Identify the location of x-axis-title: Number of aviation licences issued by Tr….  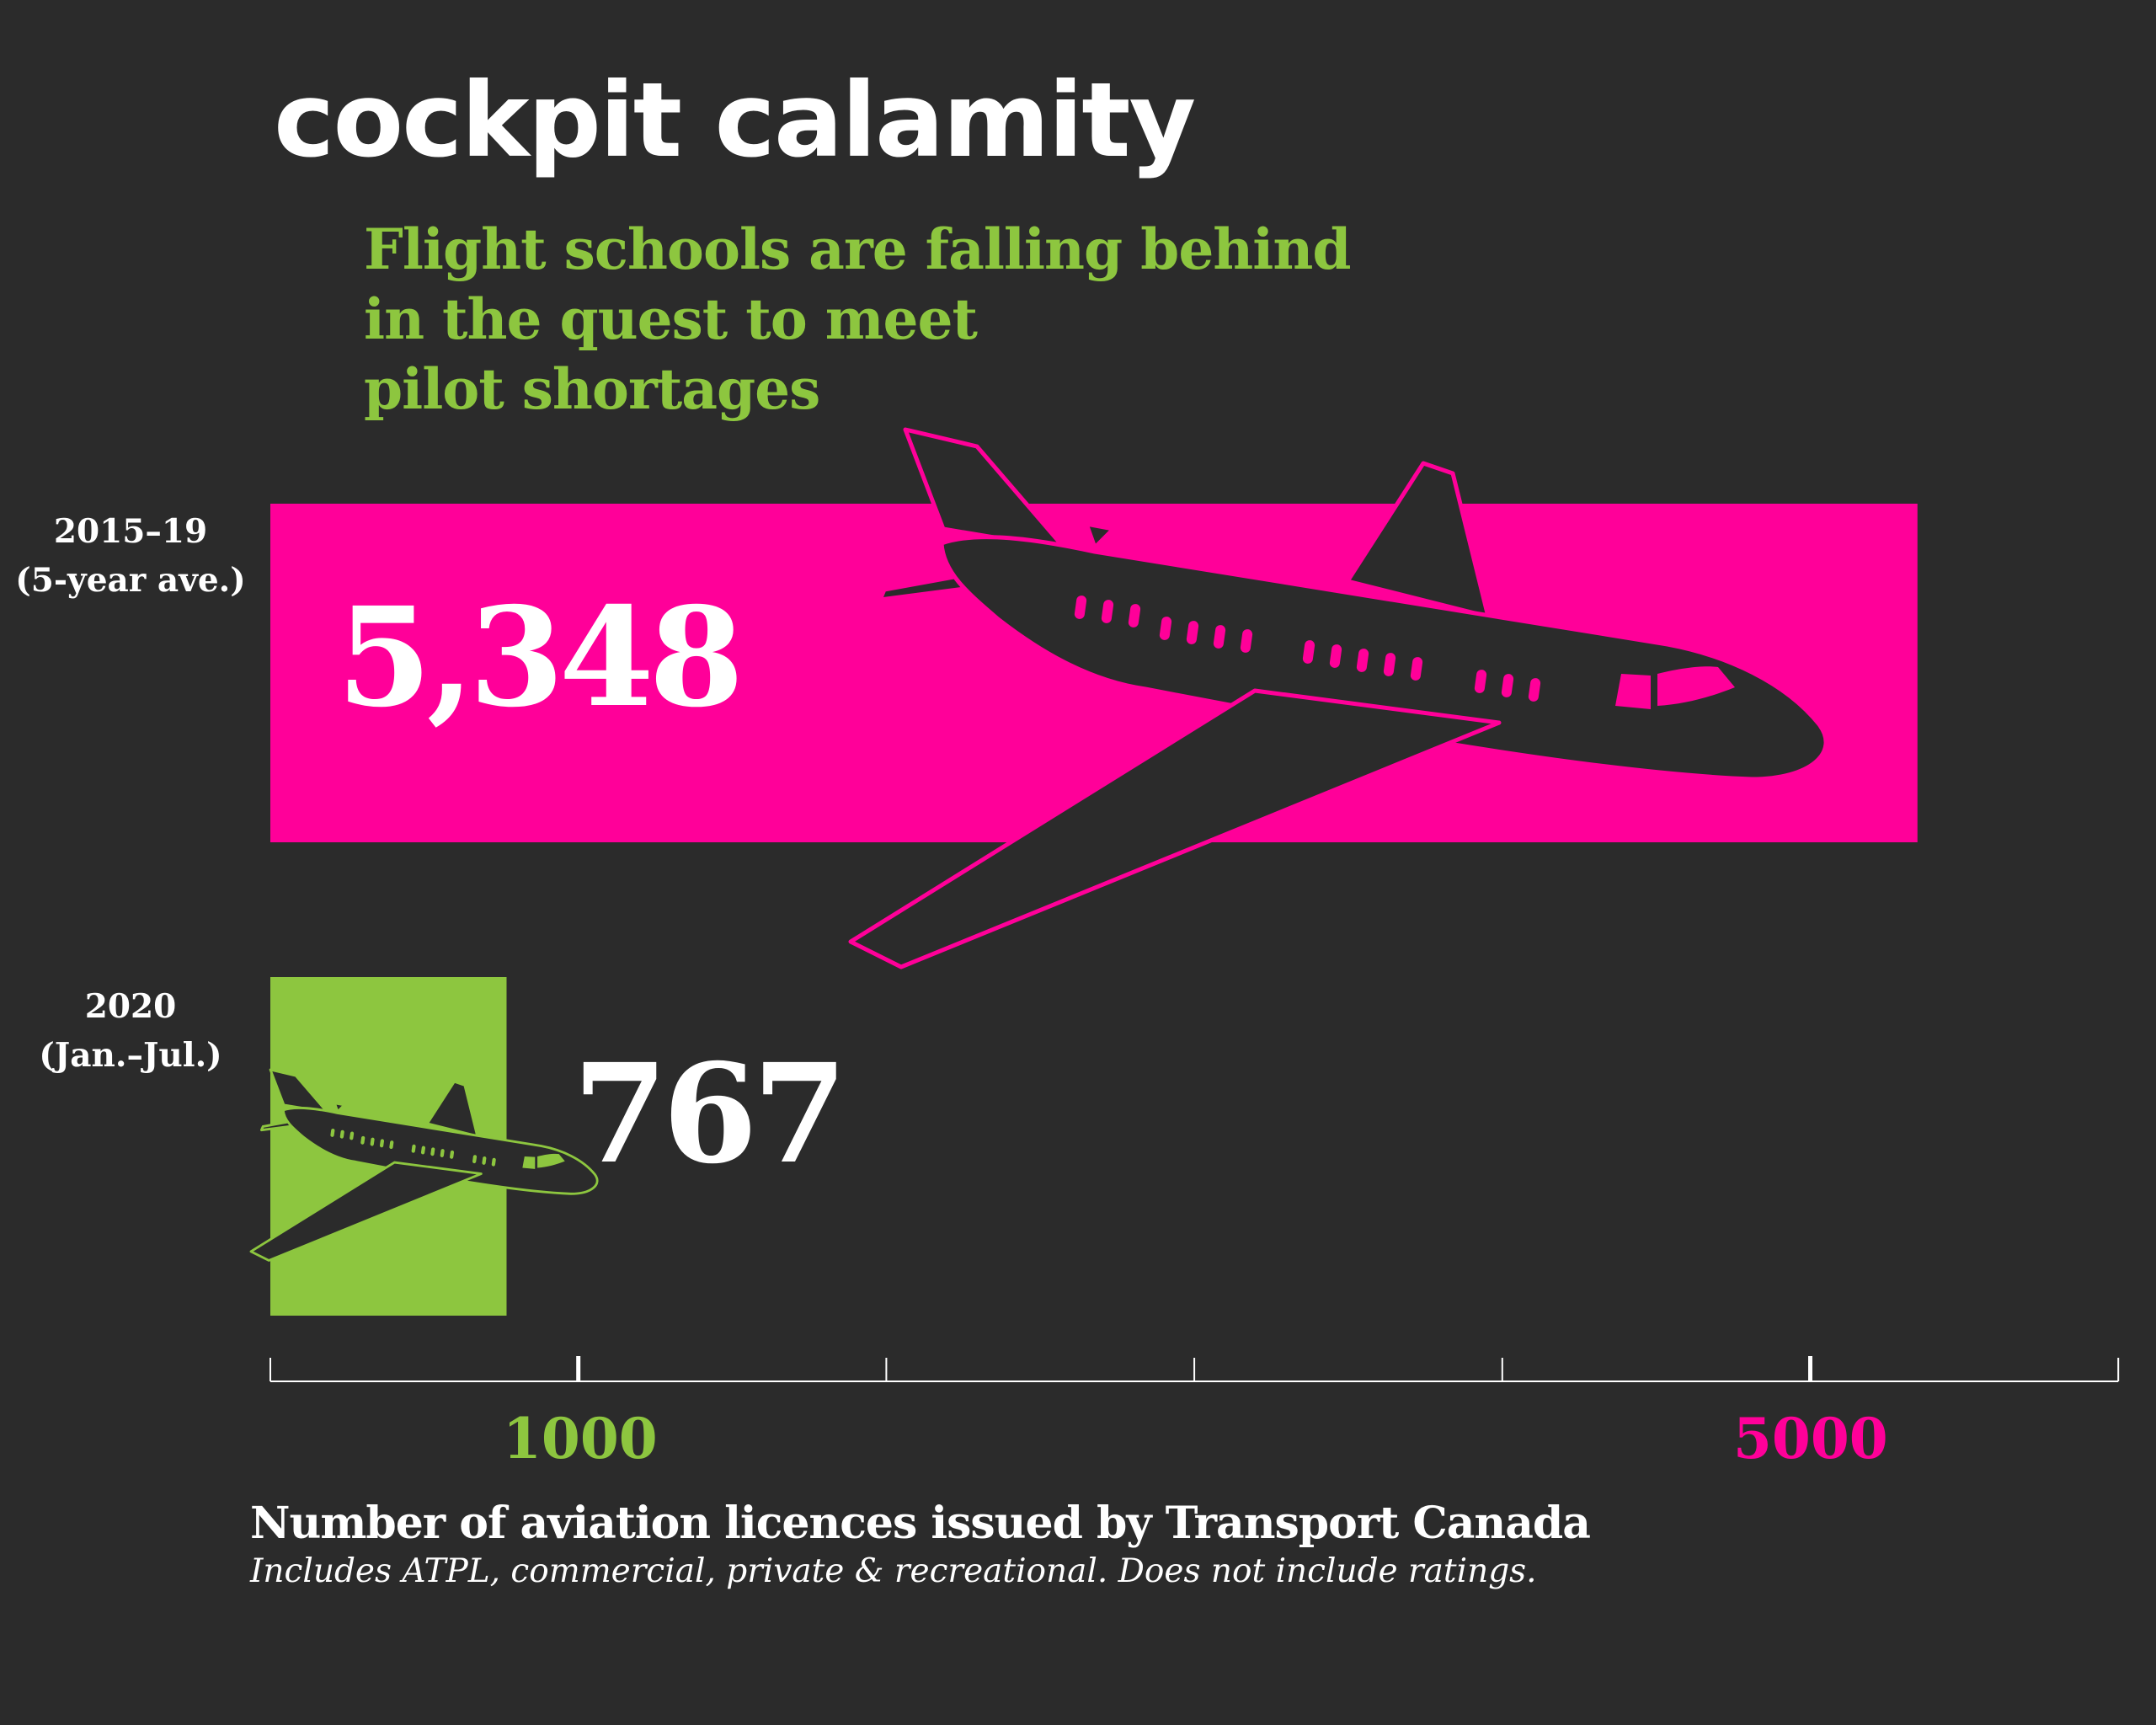
(920, 1523).